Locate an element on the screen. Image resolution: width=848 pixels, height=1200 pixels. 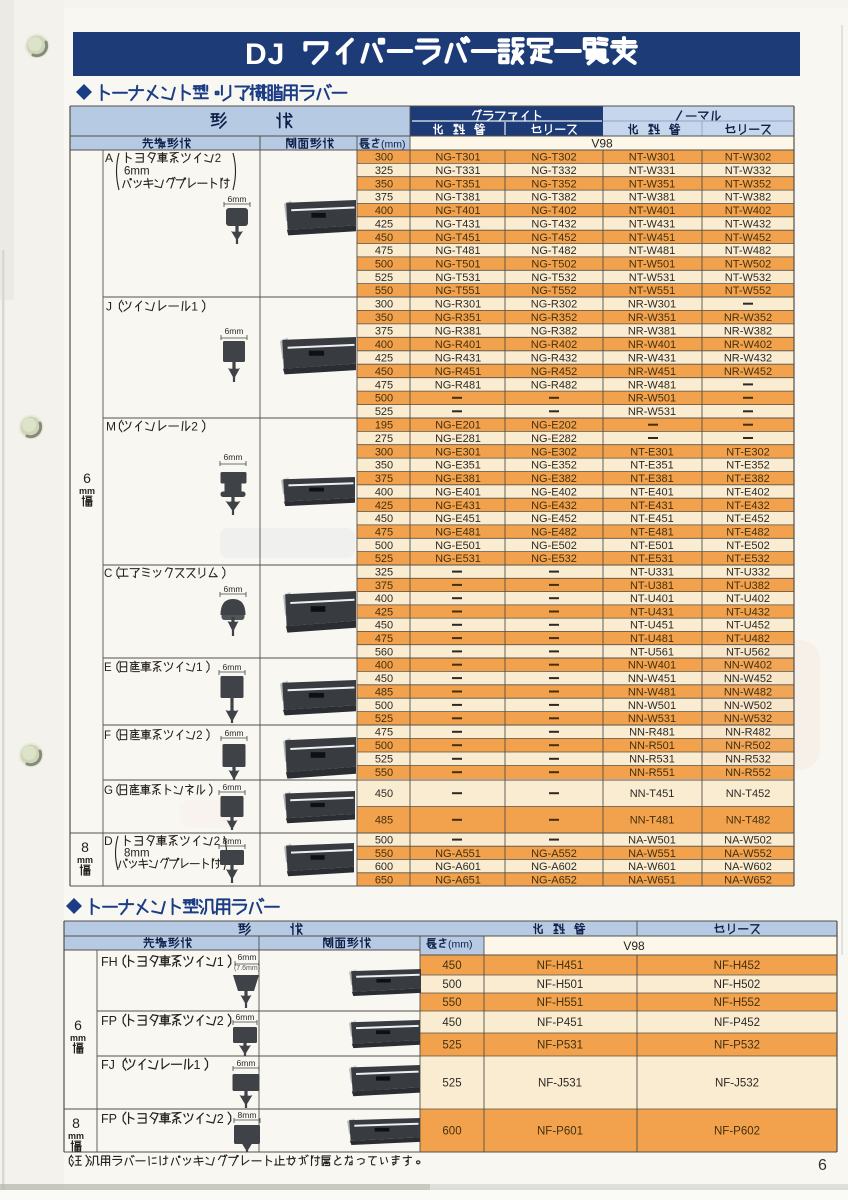
svg-text: NG-A552 is located at coordinates (554, 854).